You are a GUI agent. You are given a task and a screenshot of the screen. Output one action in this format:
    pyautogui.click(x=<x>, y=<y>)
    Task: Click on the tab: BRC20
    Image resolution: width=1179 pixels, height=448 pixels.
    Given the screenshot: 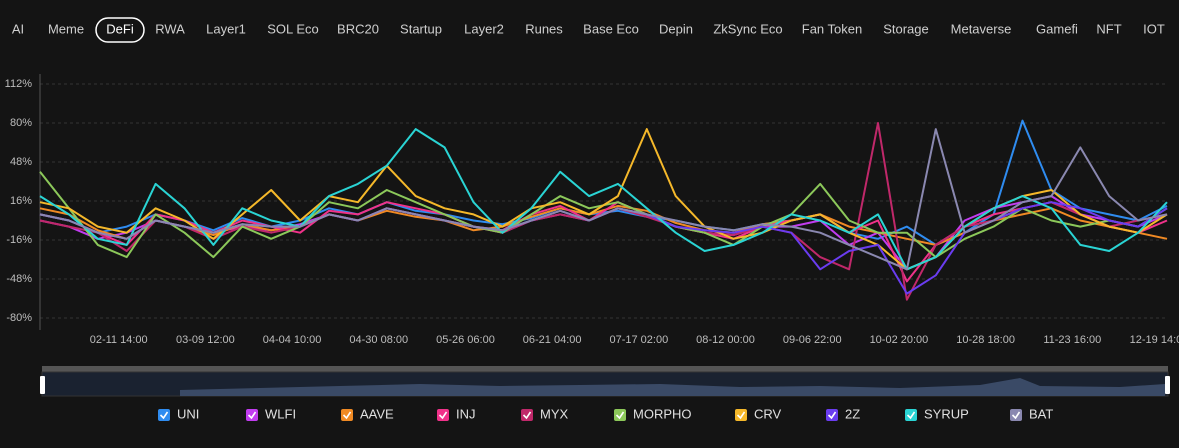 What is the action you would take?
    pyautogui.click(x=358, y=28)
    